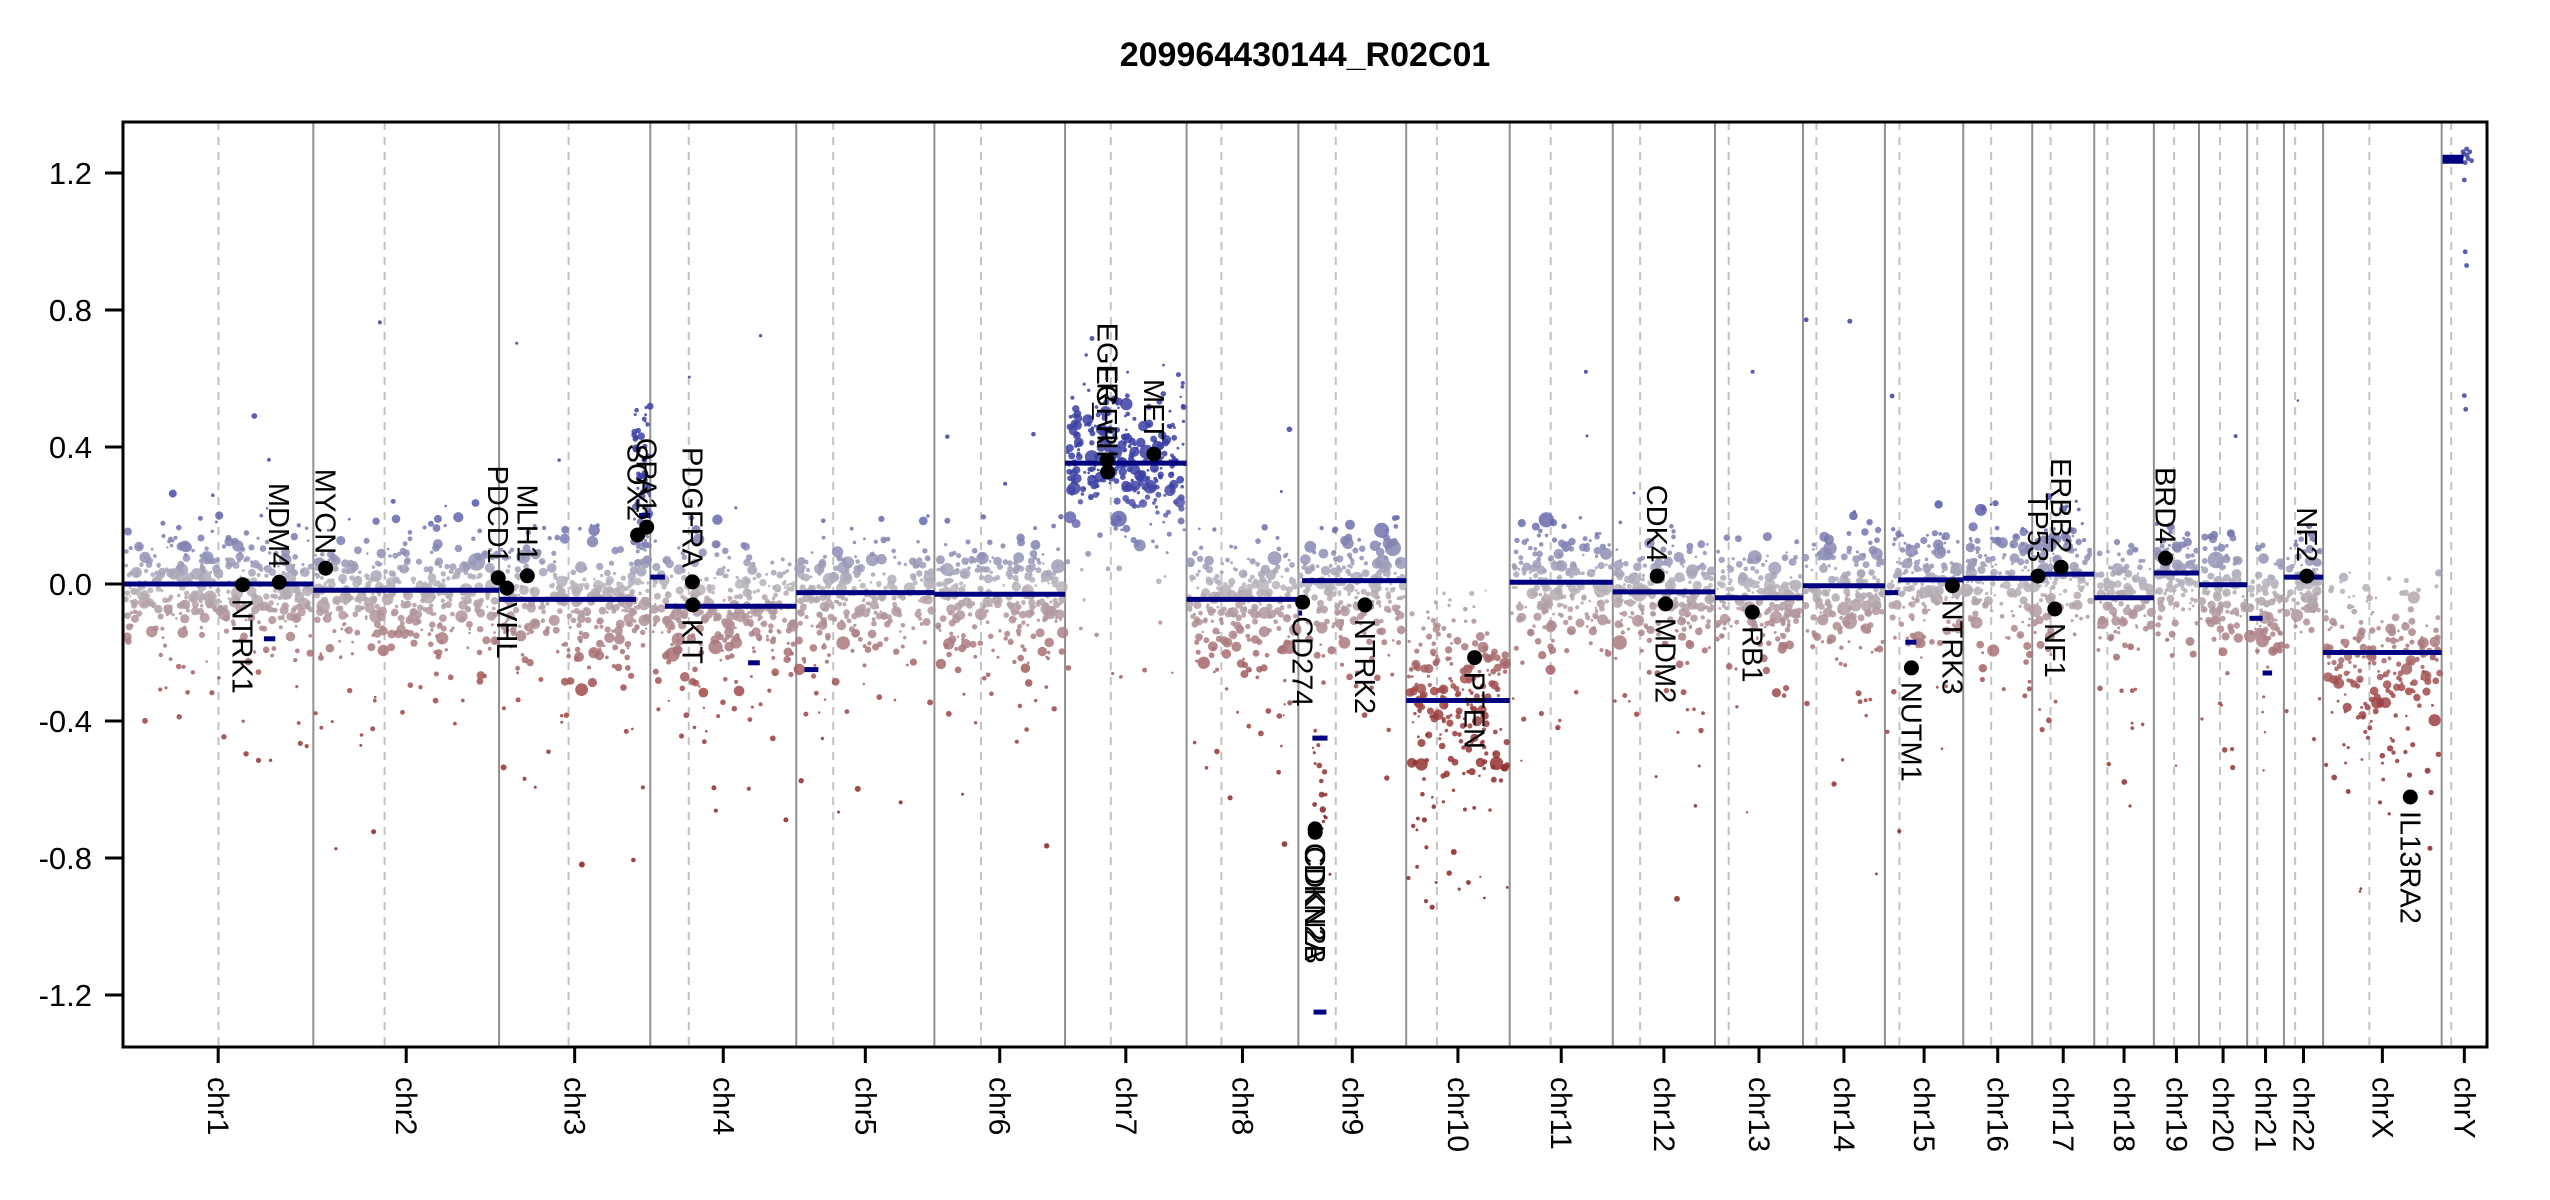  I want to click on x-label-chr1: chr1, so click(217, 1106).